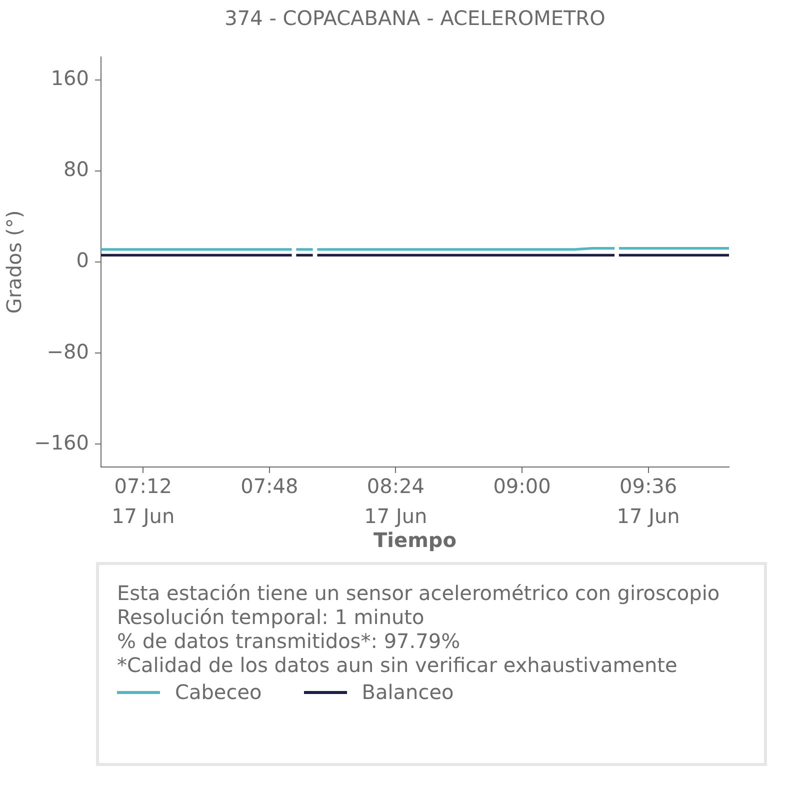 This screenshot has width=806, height=806. Describe the element at coordinates (82, 260) in the screenshot. I see `y-tick-label: 0` at that location.